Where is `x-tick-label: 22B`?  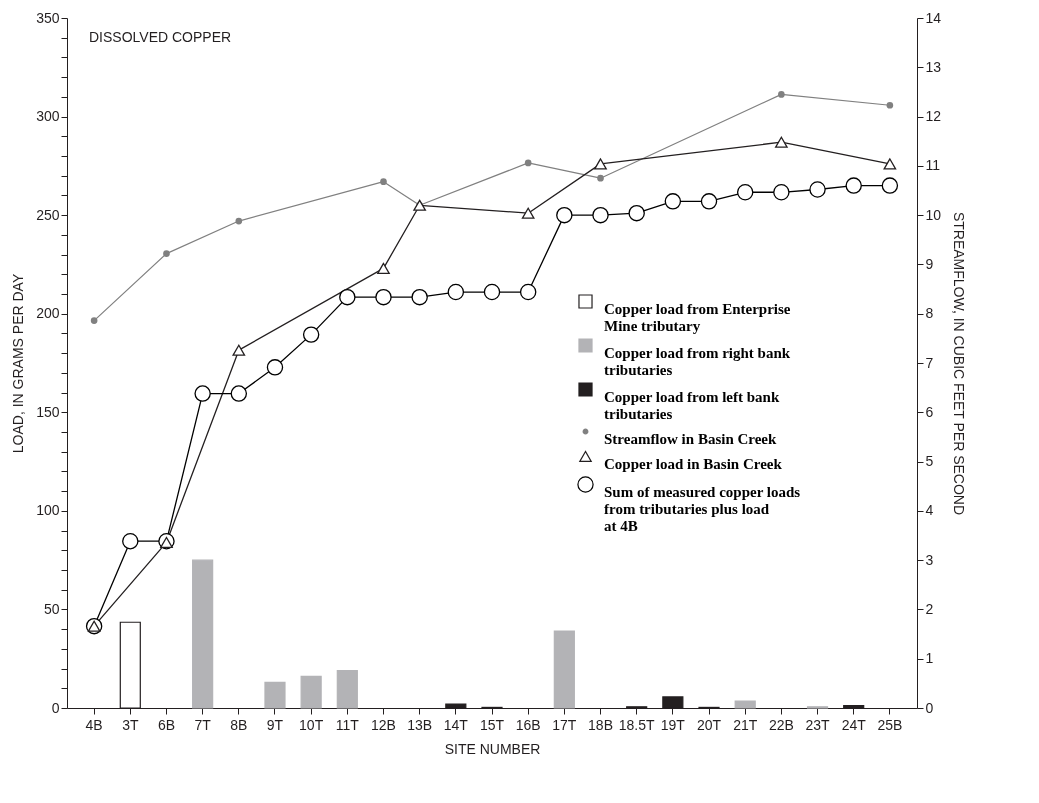
x-tick-label: 22B is located at coordinates (781, 724).